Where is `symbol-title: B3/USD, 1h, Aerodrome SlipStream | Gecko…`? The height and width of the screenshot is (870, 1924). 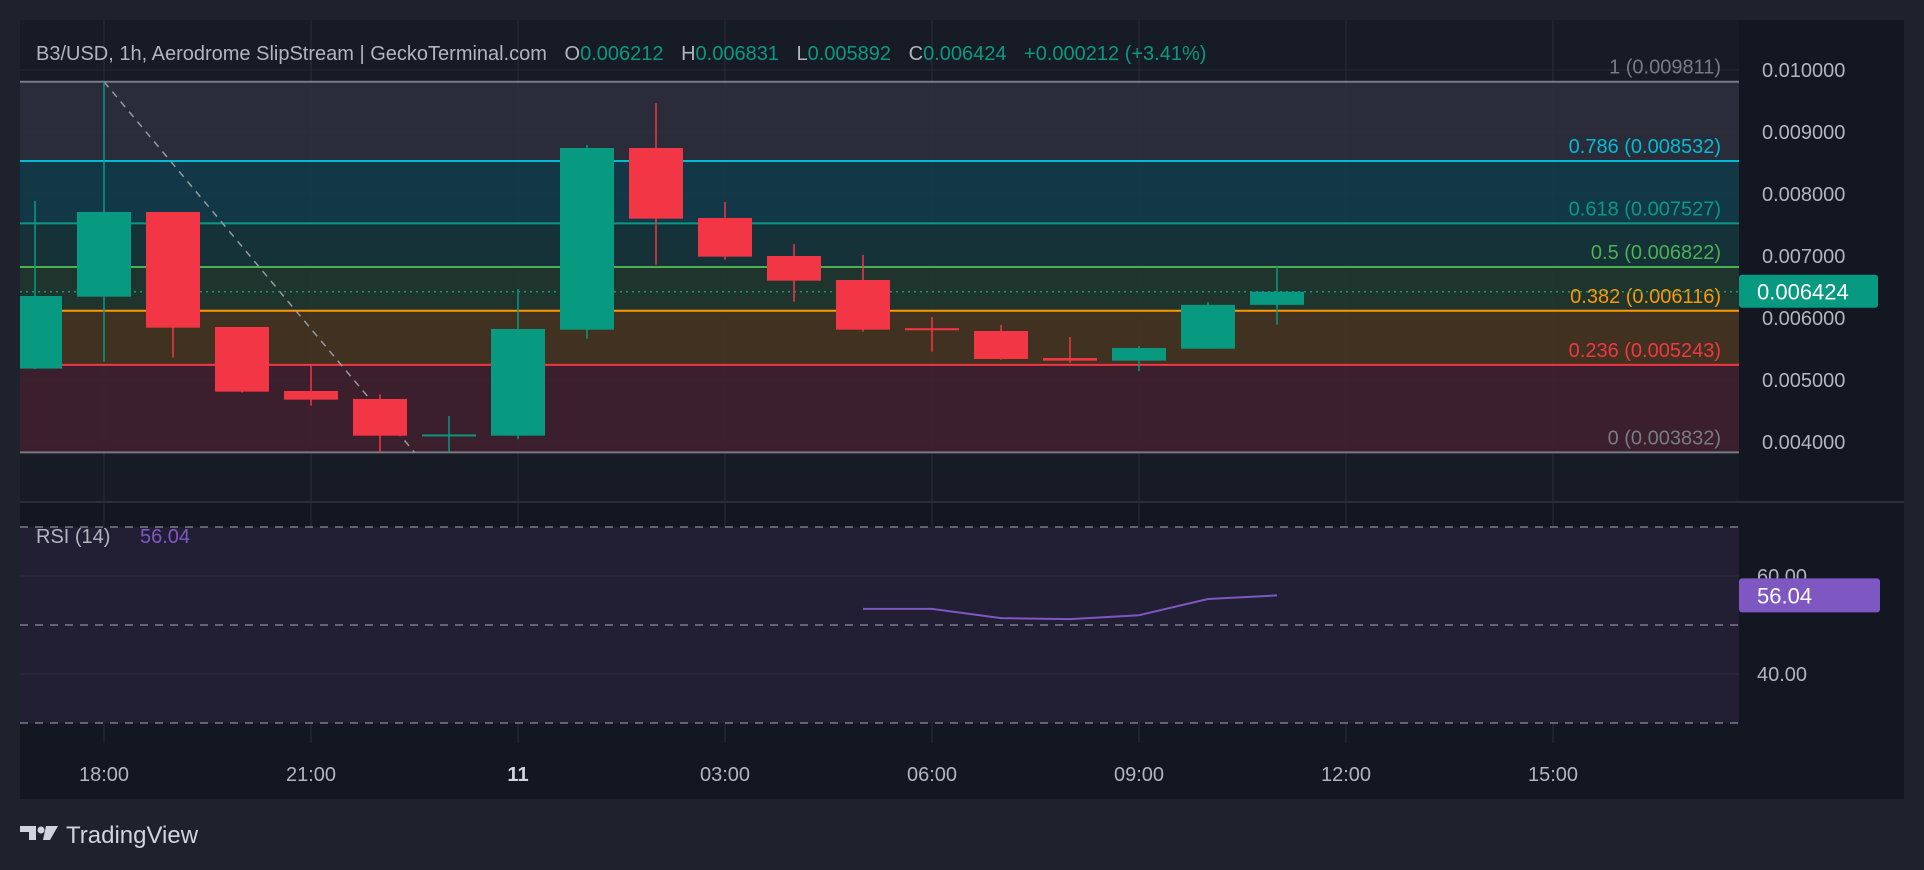
symbol-title: B3/USD, 1h, Aerodrome SlipStream | Gecko… is located at coordinates (291, 54).